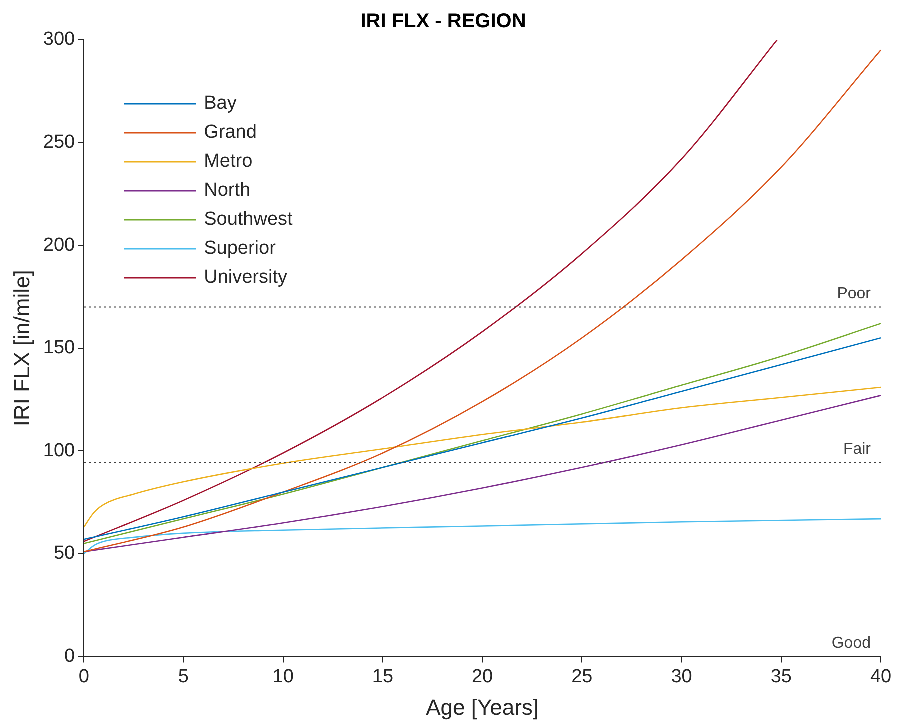 The width and height of the screenshot is (903, 726). I want to click on y-tick-label: 0, so click(70, 657).